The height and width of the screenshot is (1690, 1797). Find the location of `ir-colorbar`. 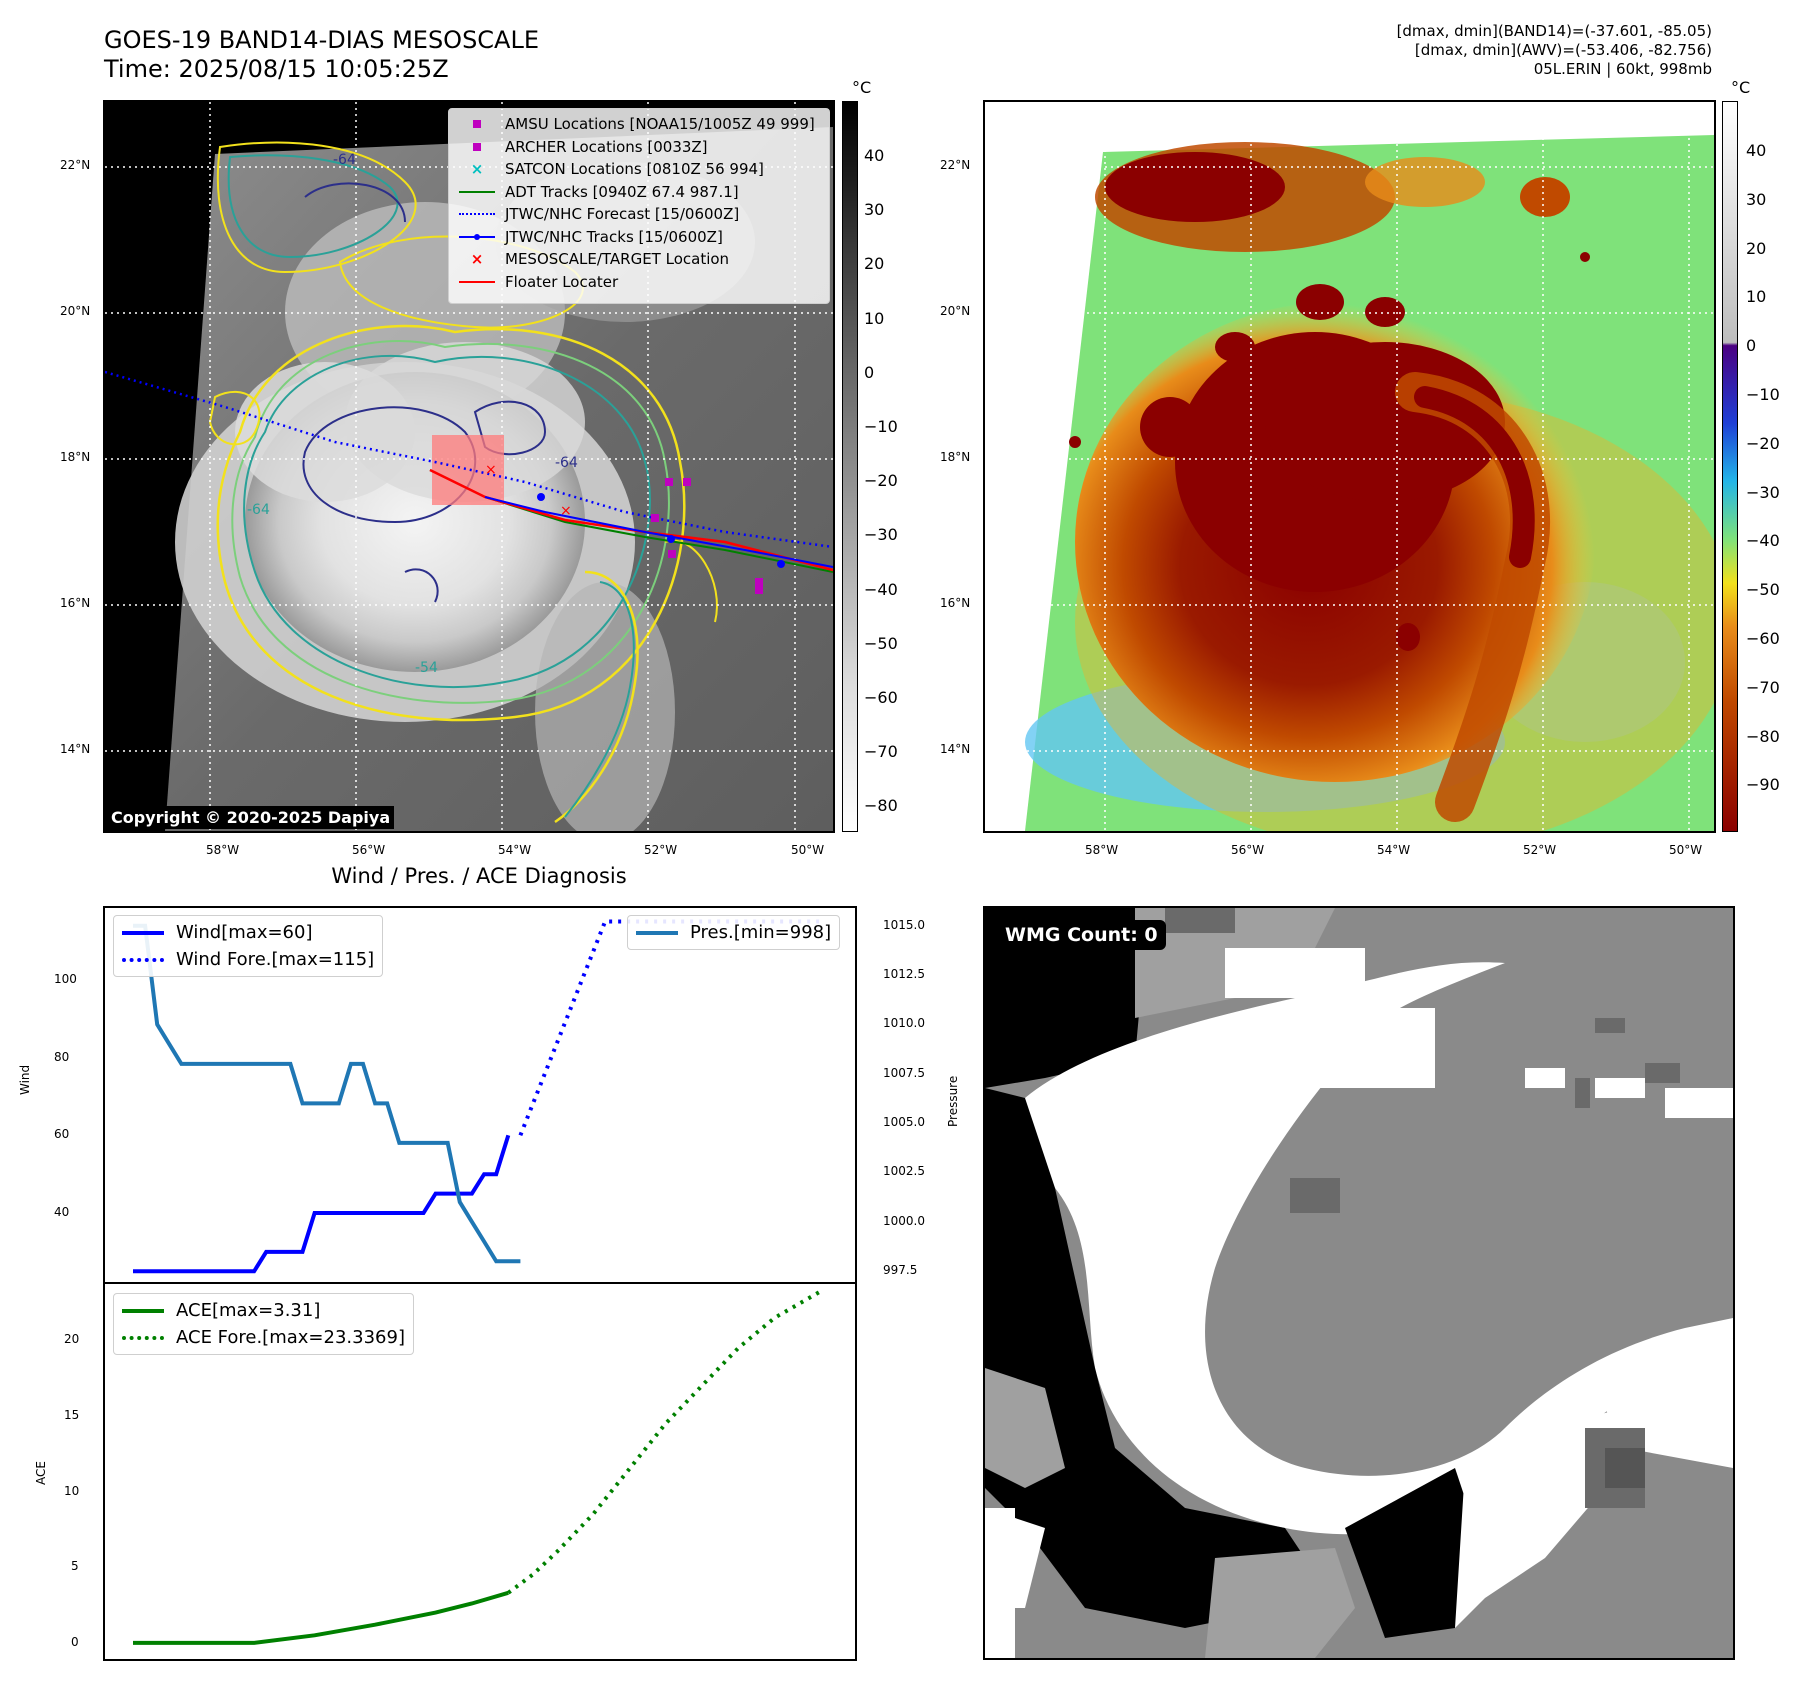

ir-colorbar is located at coordinates (850, 466).